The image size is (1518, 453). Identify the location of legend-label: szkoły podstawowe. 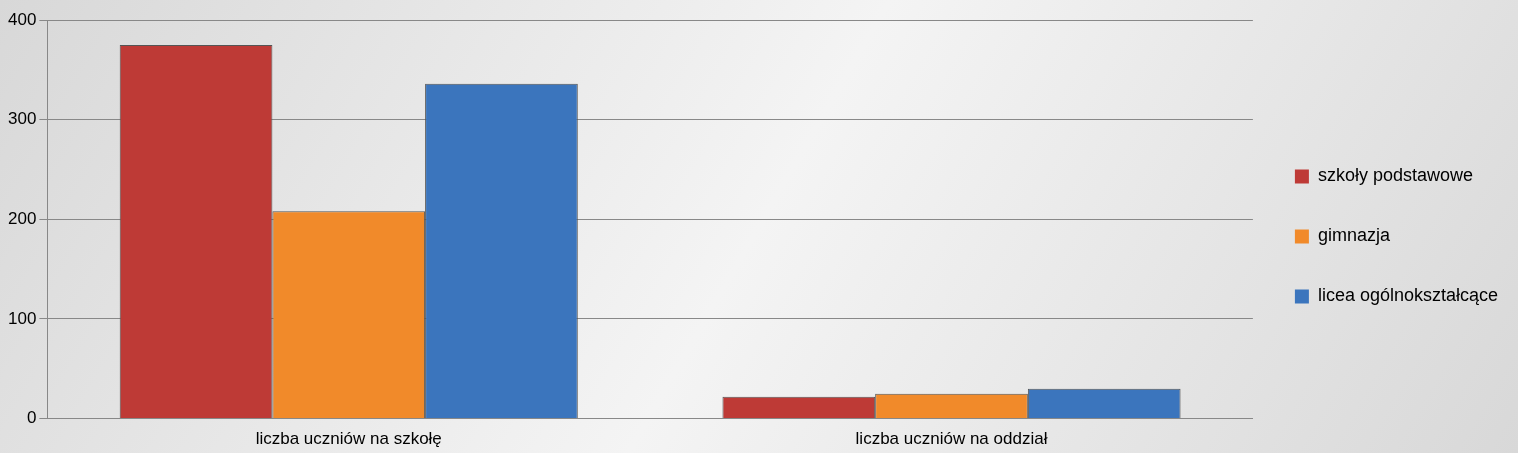
(1395, 175).